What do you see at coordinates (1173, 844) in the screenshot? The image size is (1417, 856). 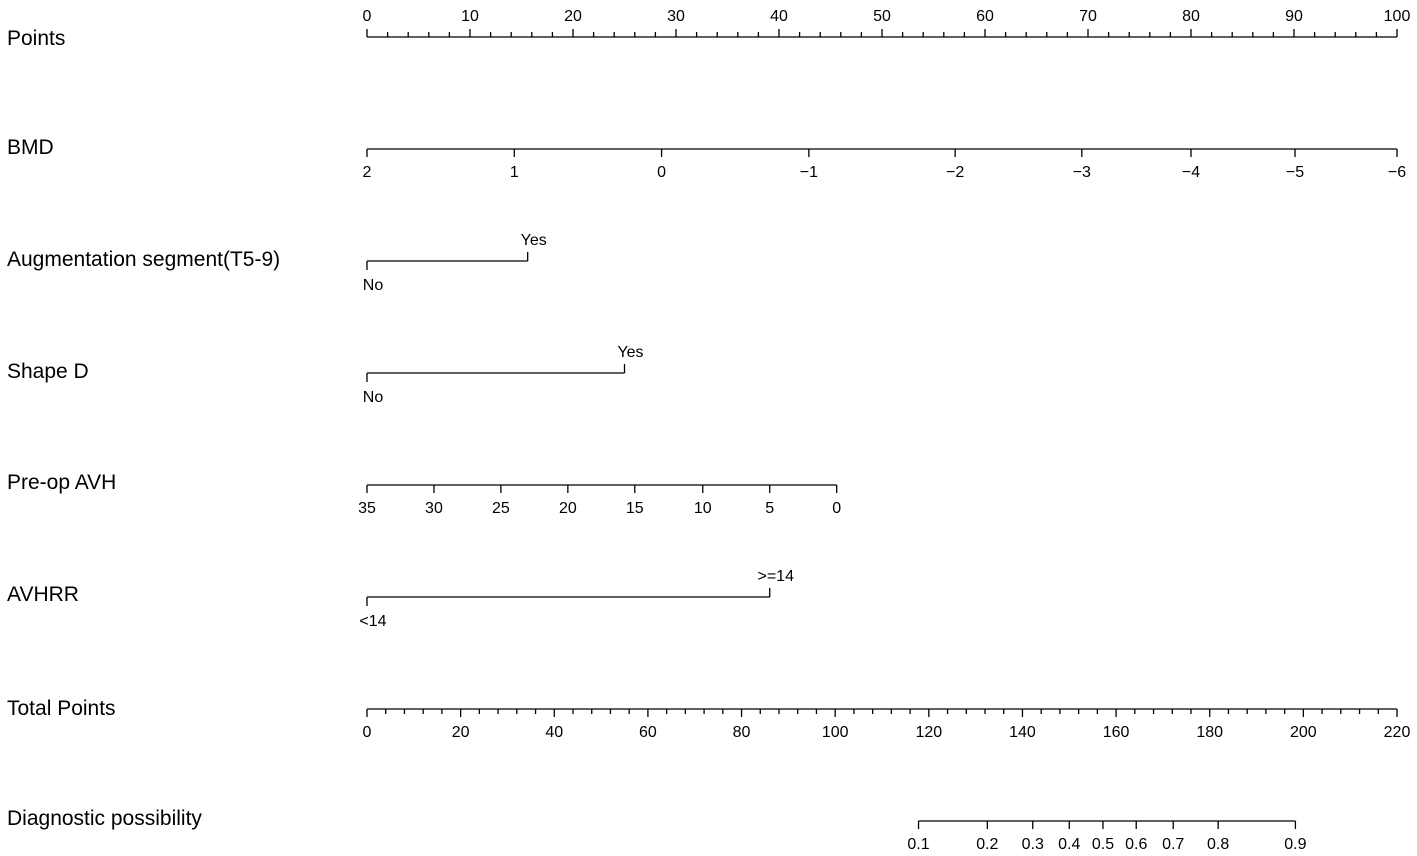 I see `diagnostic-possibility-tick-label: 0.7` at bounding box center [1173, 844].